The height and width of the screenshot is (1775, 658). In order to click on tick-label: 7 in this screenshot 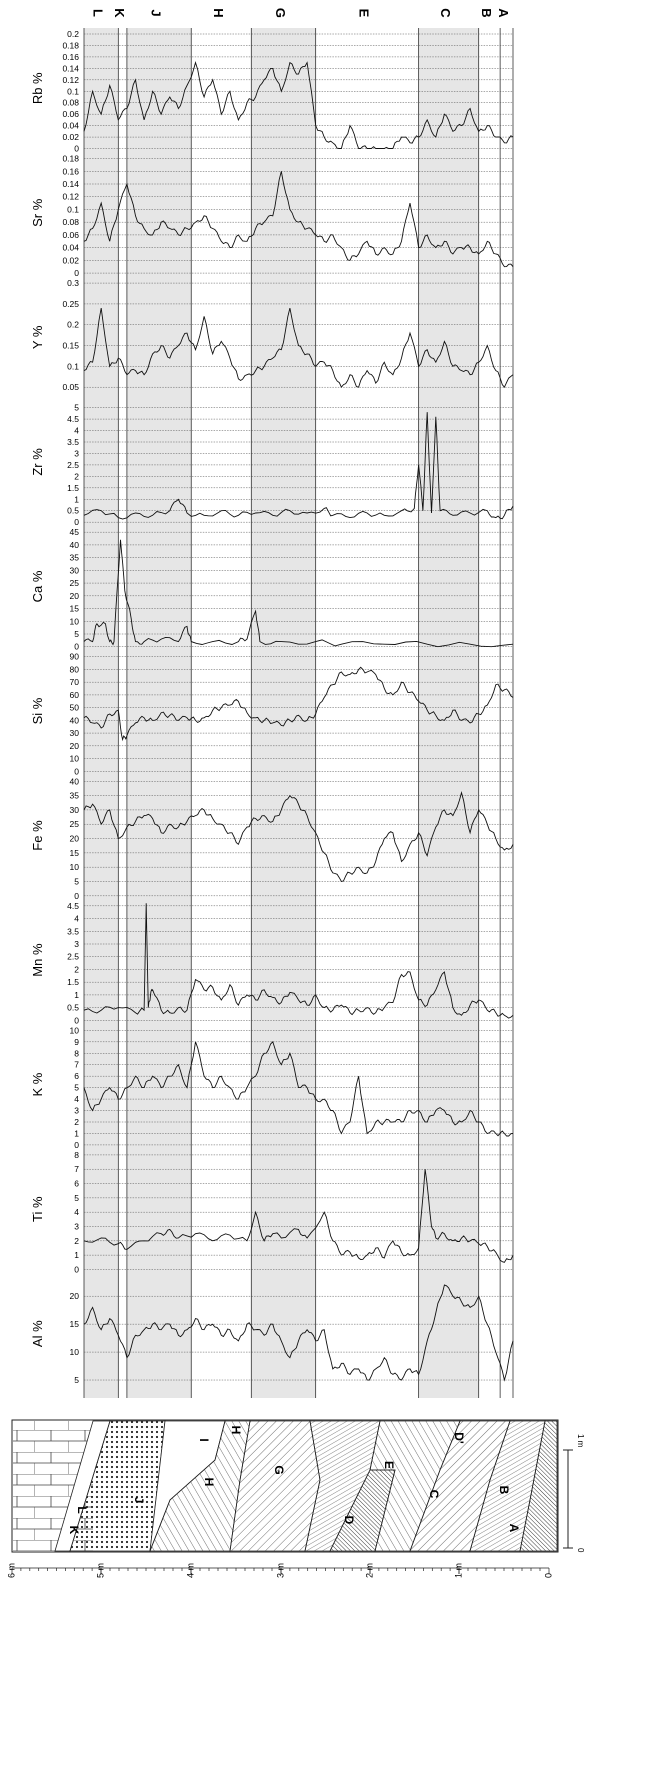, I will do `click(76, 1169)`.